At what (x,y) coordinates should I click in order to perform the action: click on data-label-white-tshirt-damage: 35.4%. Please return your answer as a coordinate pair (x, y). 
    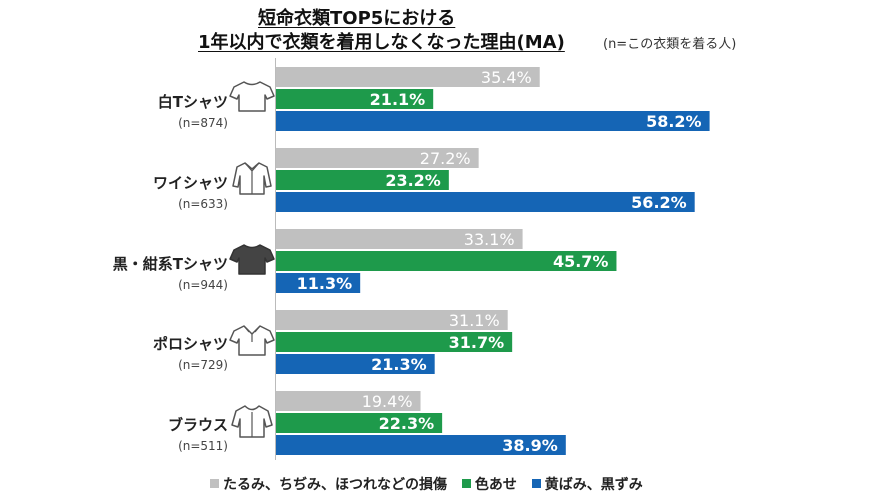
    Looking at the image, I should click on (506, 77).